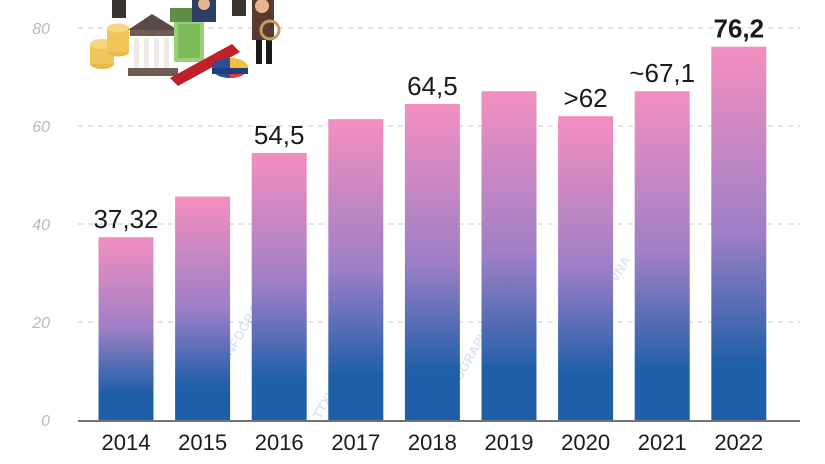 The width and height of the screenshot is (825, 464). Describe the element at coordinates (126, 442) in the screenshot. I see `x-category-label: 2014` at that location.